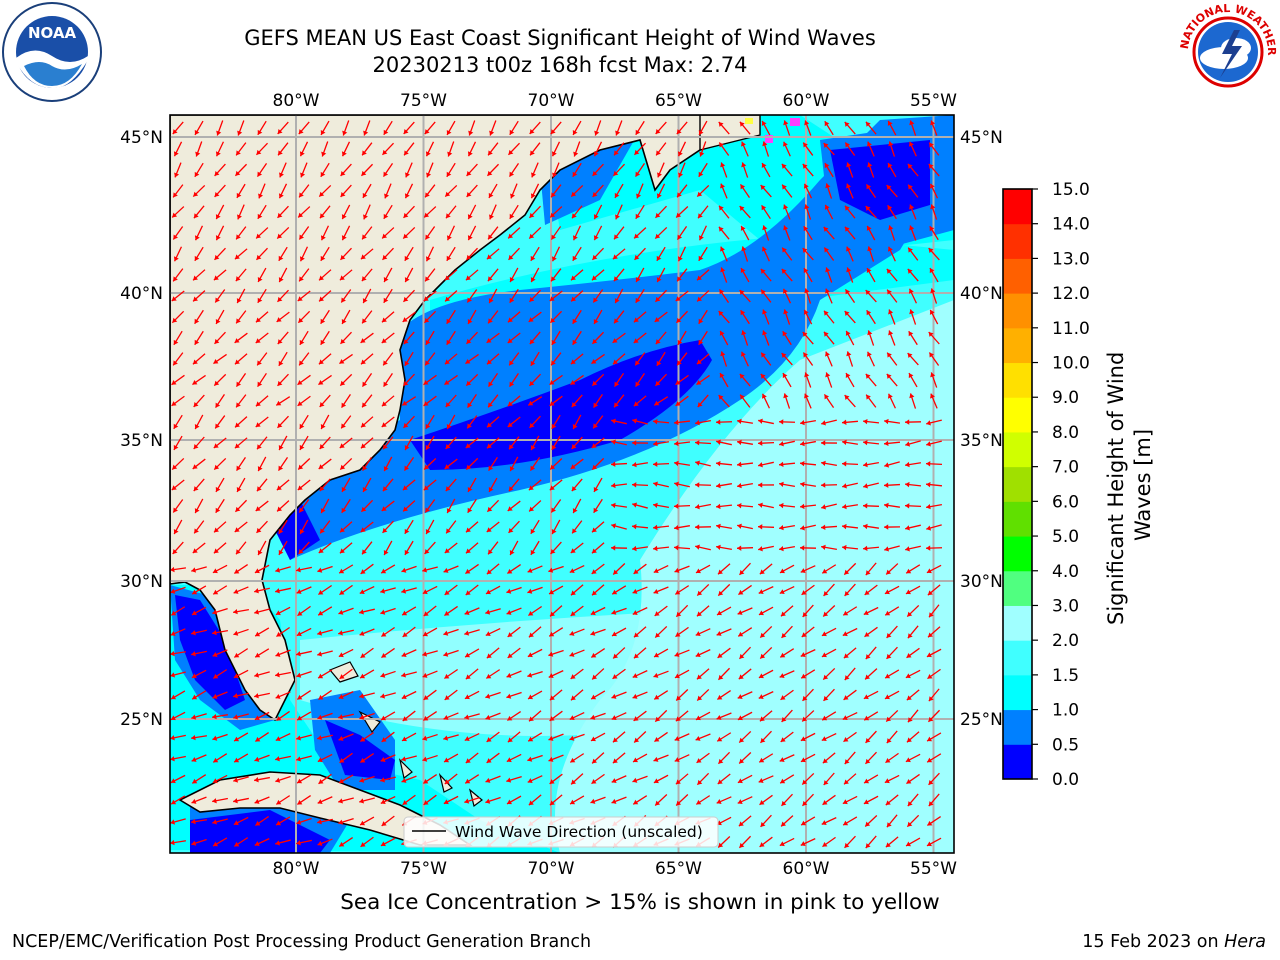  Describe the element at coordinates (678, 101) in the screenshot. I see `lon-tick-label: 65°W` at that location.